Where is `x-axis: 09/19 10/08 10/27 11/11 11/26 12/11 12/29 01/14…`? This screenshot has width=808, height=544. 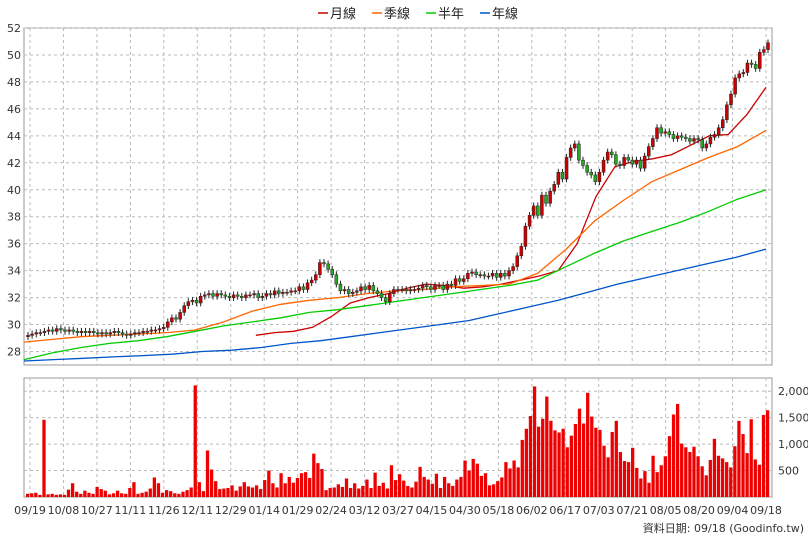
x-axis: 09/19 10/08 10/27 11/11 11/26 12/11 12/29 01/14… is located at coordinates (398, 510).